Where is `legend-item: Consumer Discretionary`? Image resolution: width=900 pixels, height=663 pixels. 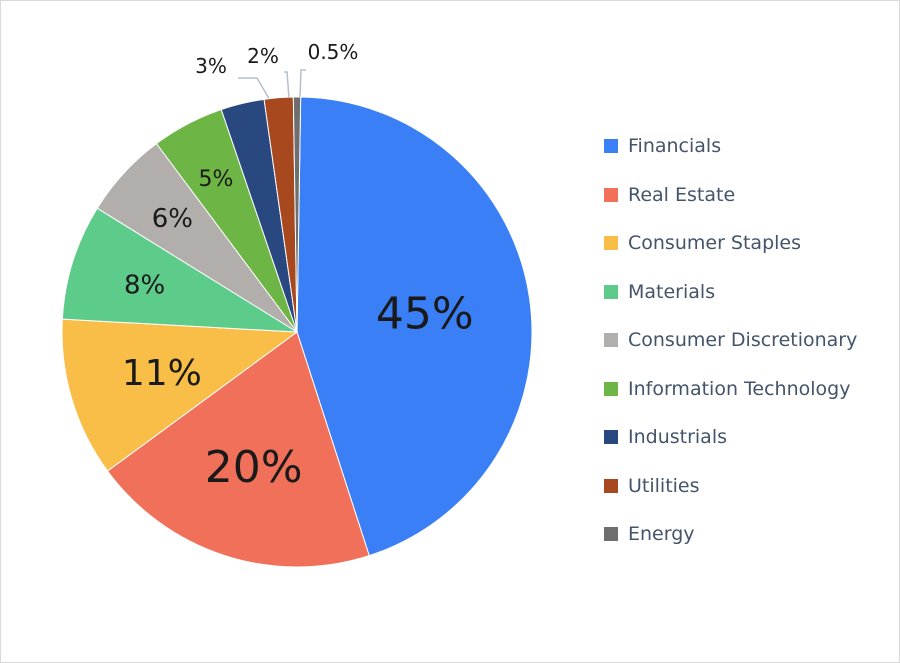
legend-item: Consumer Discretionary is located at coordinates (730, 340).